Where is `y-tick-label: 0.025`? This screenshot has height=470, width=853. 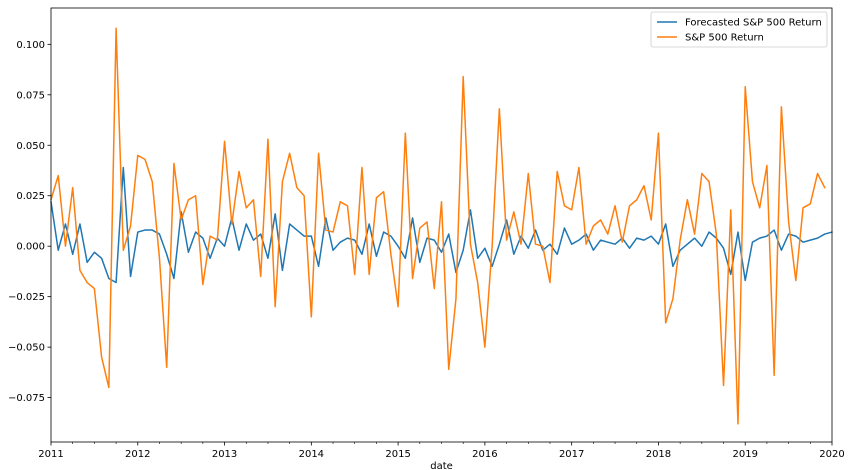 y-tick-label: 0.025 is located at coordinates (30, 196).